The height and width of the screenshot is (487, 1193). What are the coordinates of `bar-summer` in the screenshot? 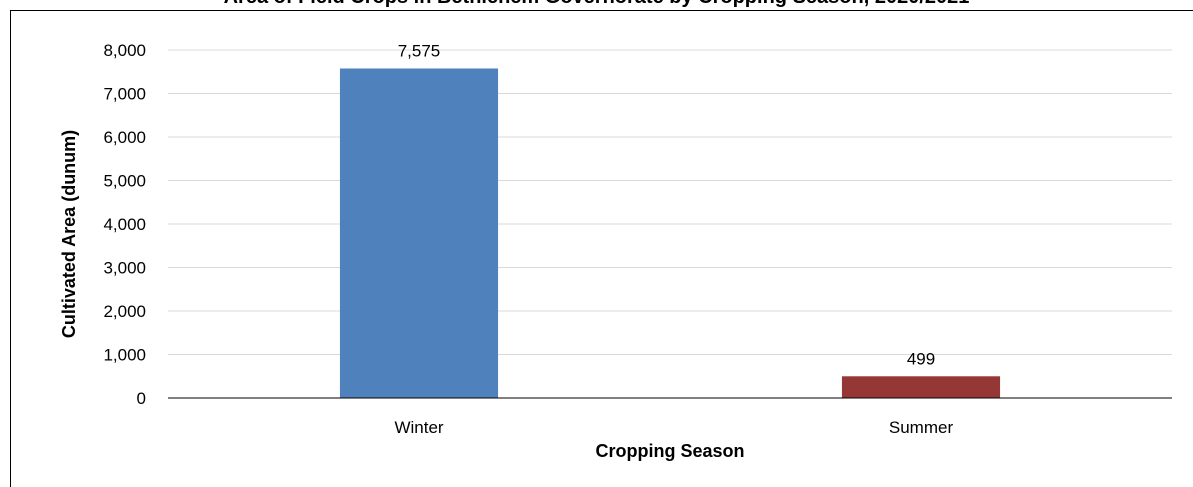 It's located at (921, 387).